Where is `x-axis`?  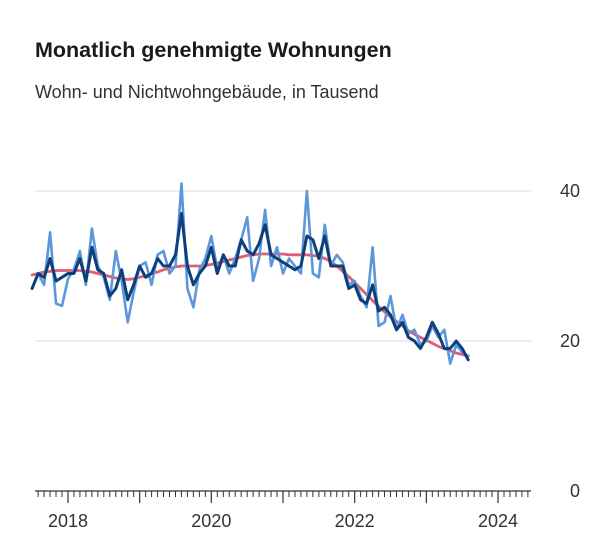 x-axis is located at coordinates (283, 496).